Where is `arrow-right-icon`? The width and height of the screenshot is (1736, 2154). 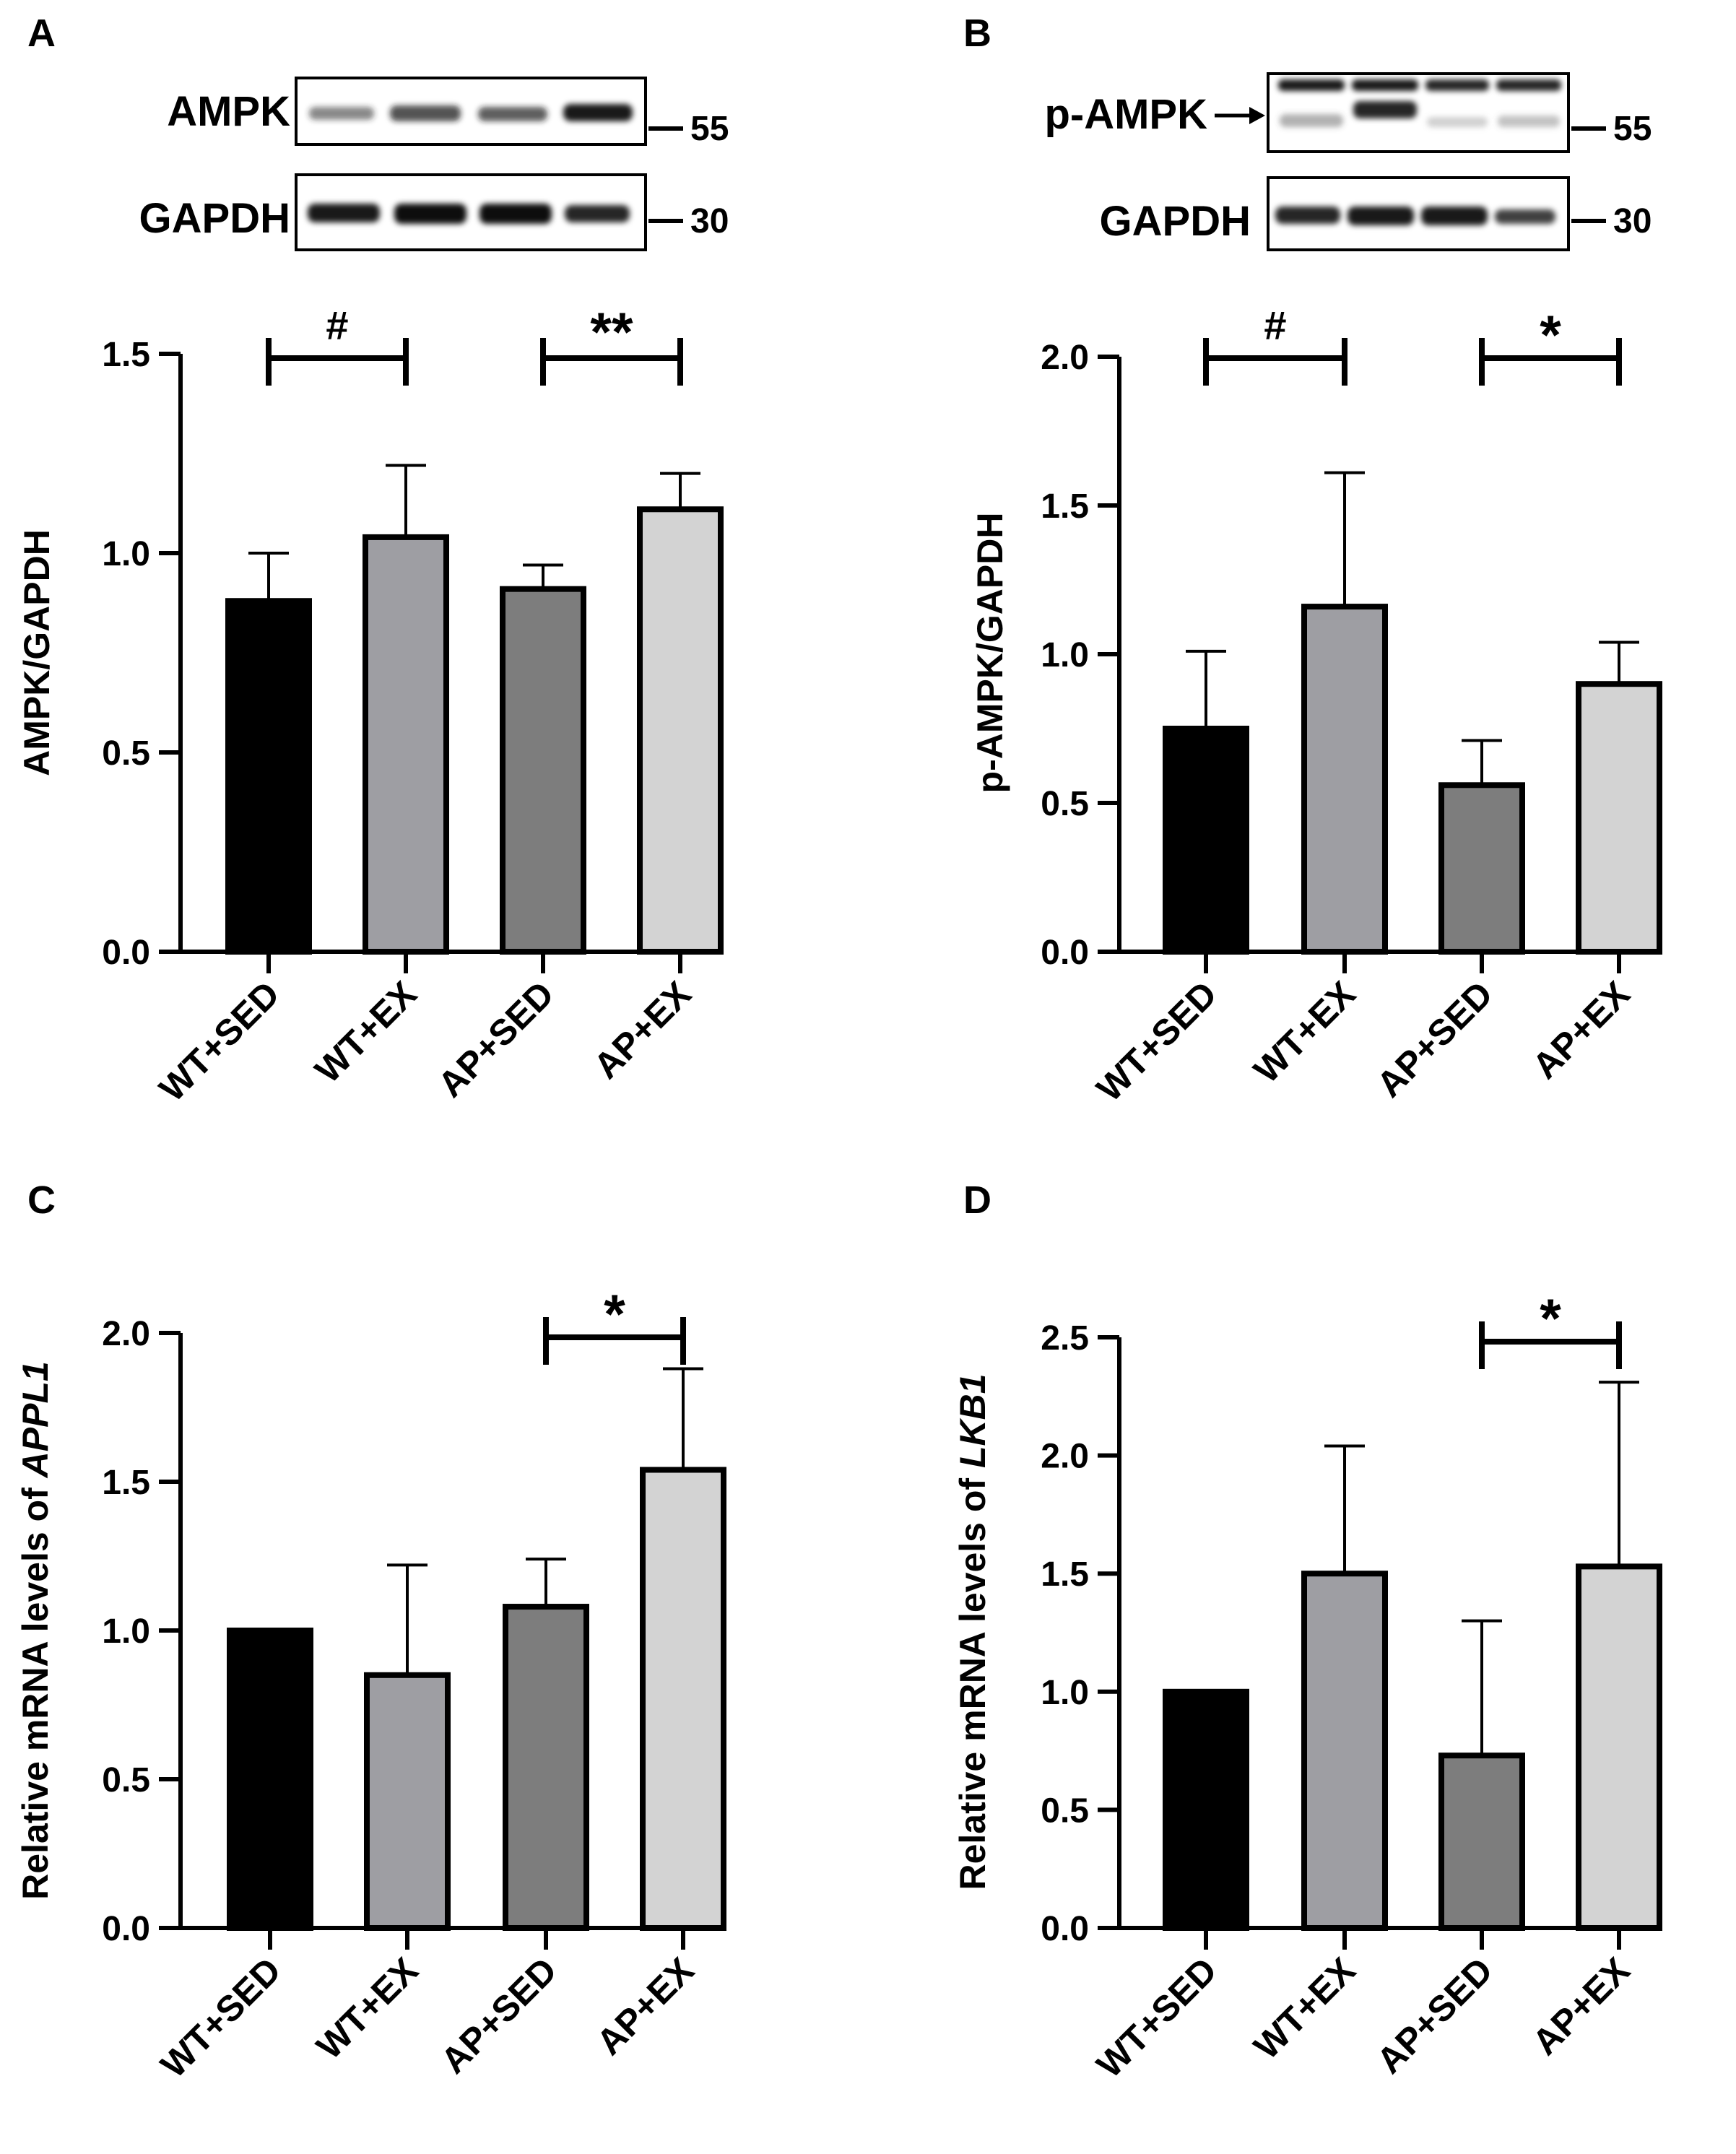
arrow-right-icon is located at coordinates (1257, 115).